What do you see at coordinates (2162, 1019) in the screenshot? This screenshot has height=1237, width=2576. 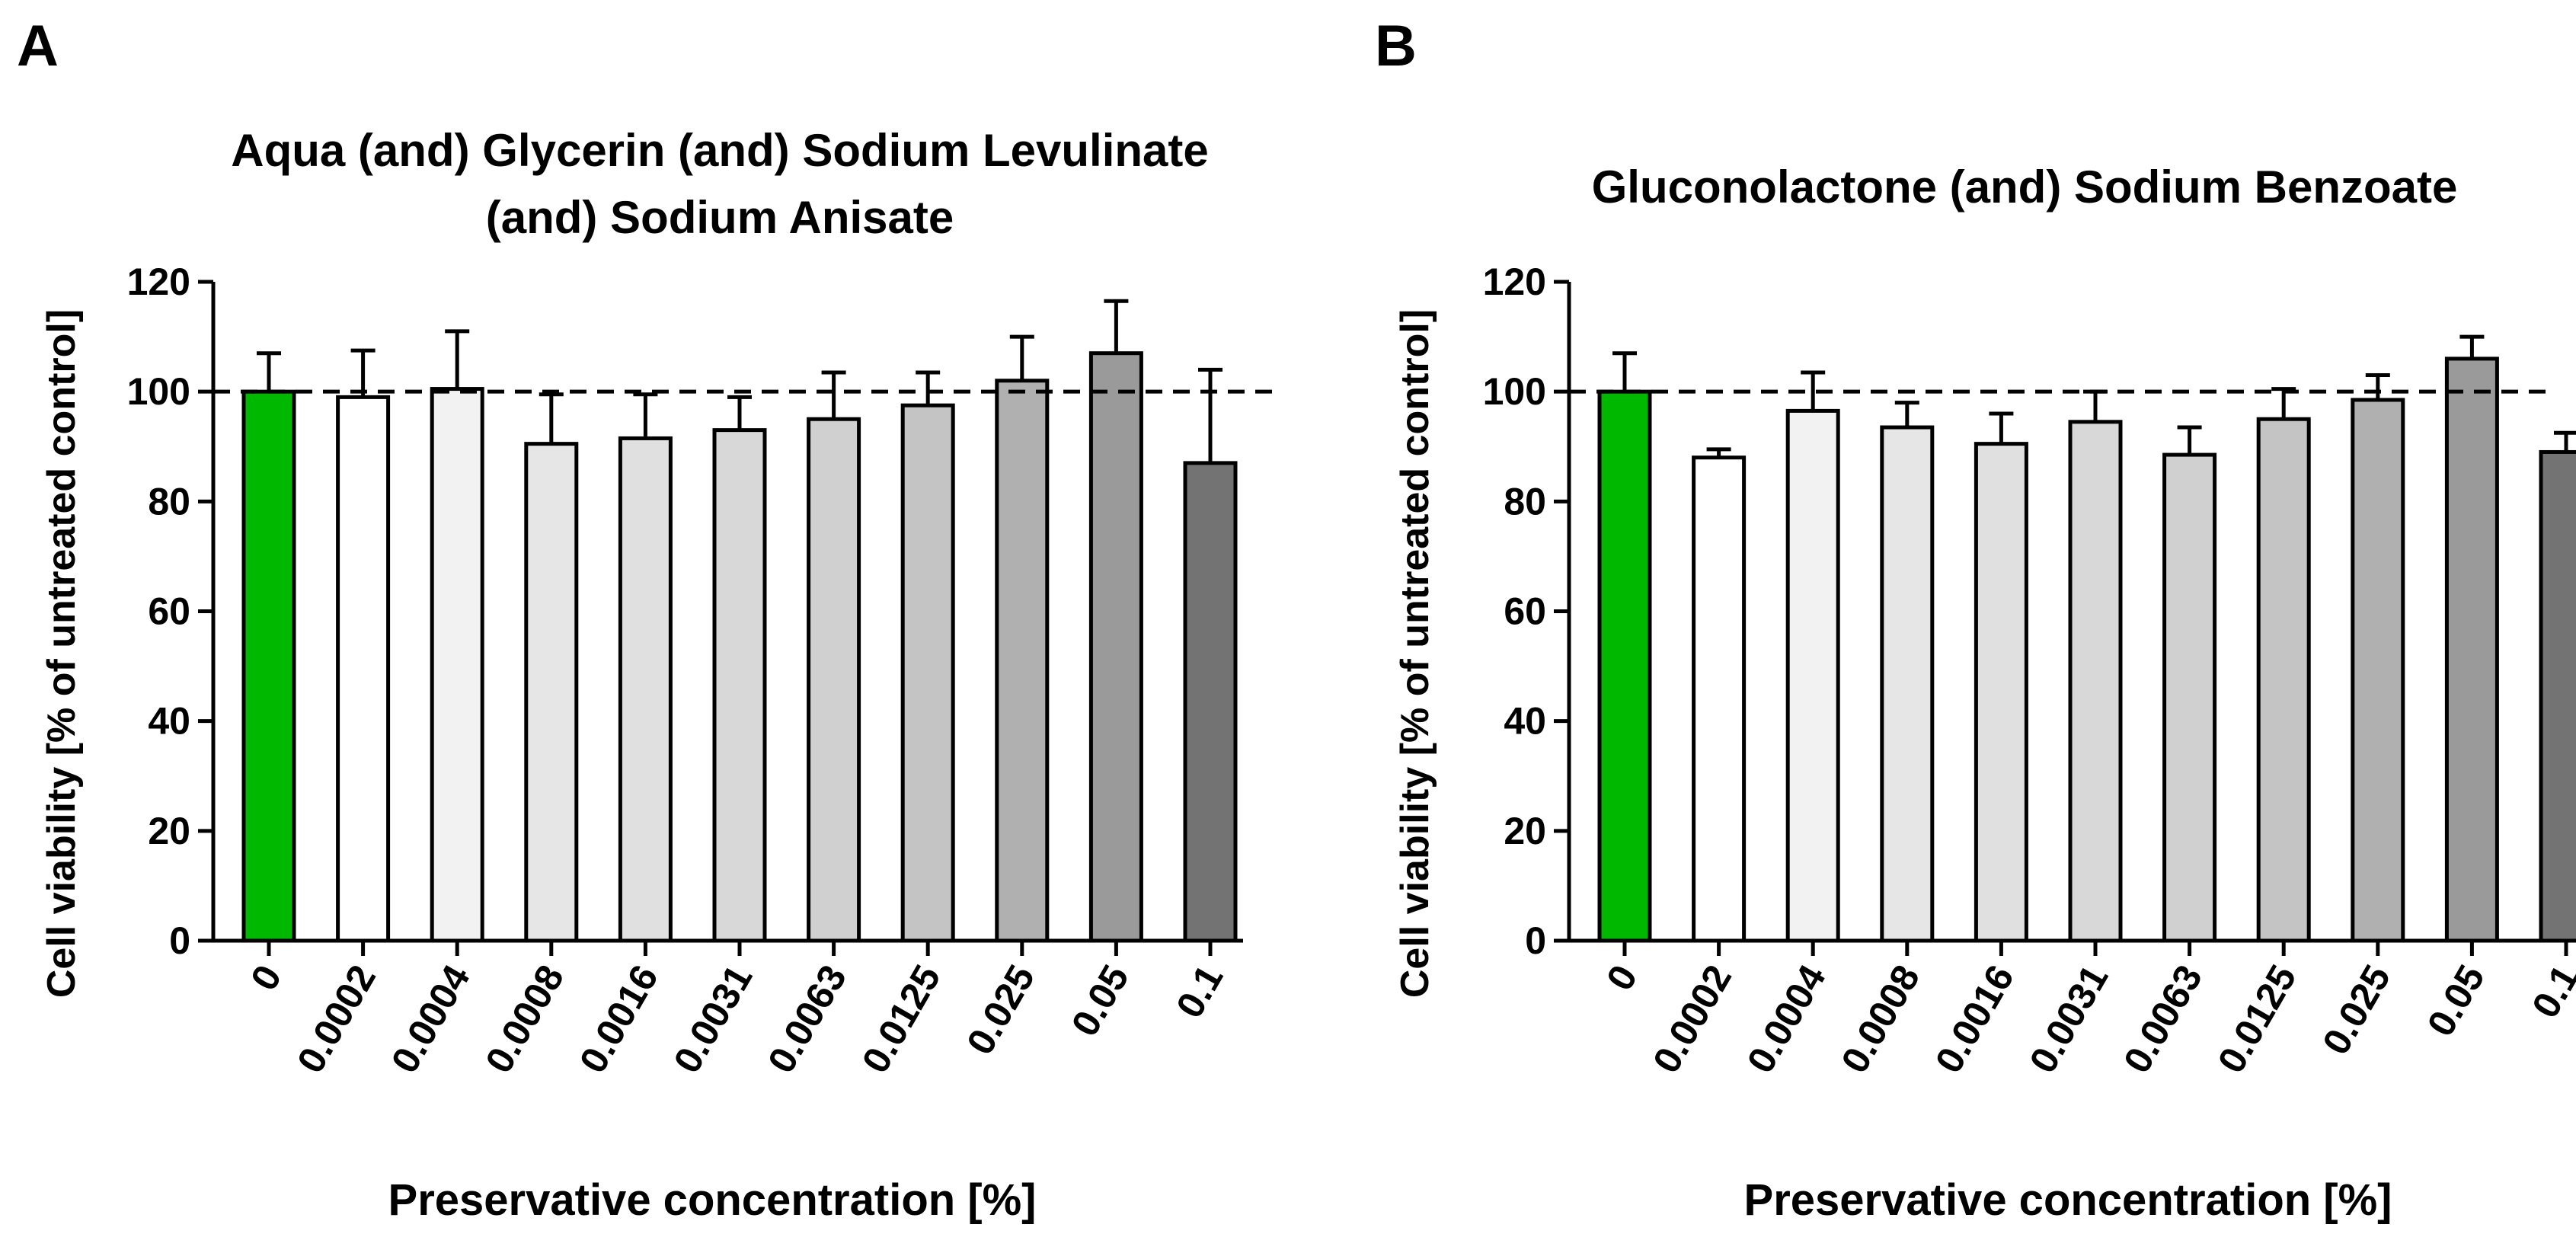 I see `x-tick-label-b: 0.0063` at bounding box center [2162, 1019].